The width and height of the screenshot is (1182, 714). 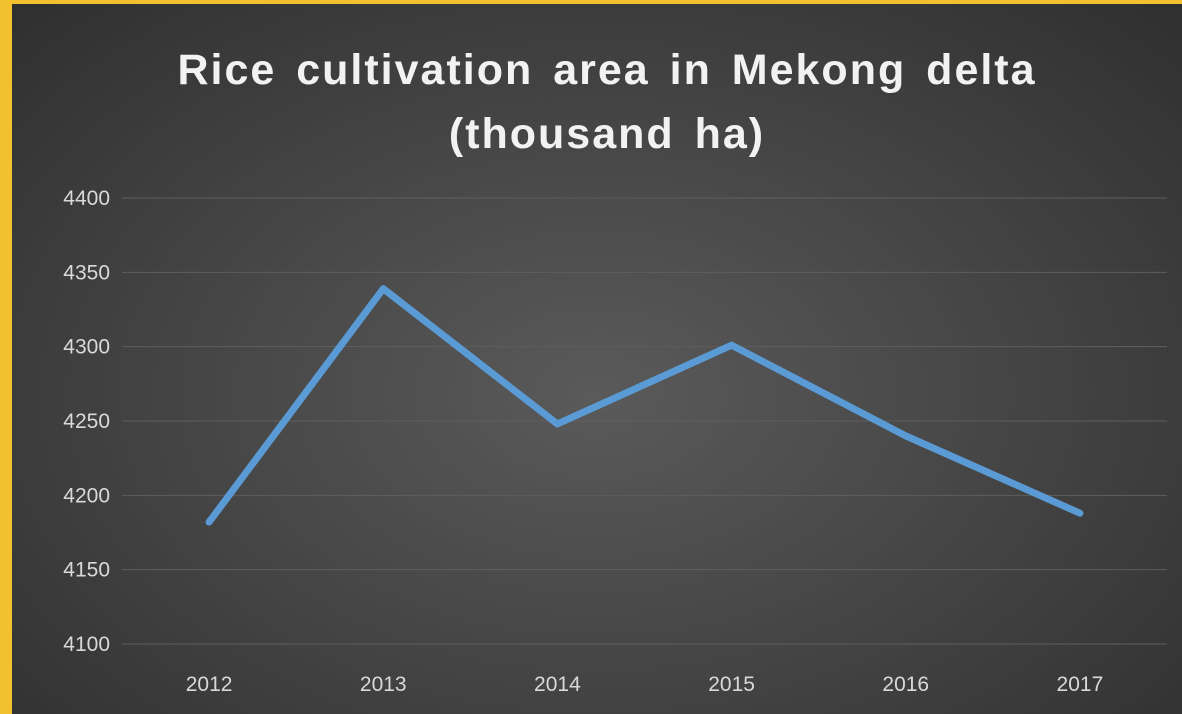 What do you see at coordinates (645, 684) in the screenshot?
I see `x-axis-ticks: 2012 2013 2014 2015 2016 2017` at bounding box center [645, 684].